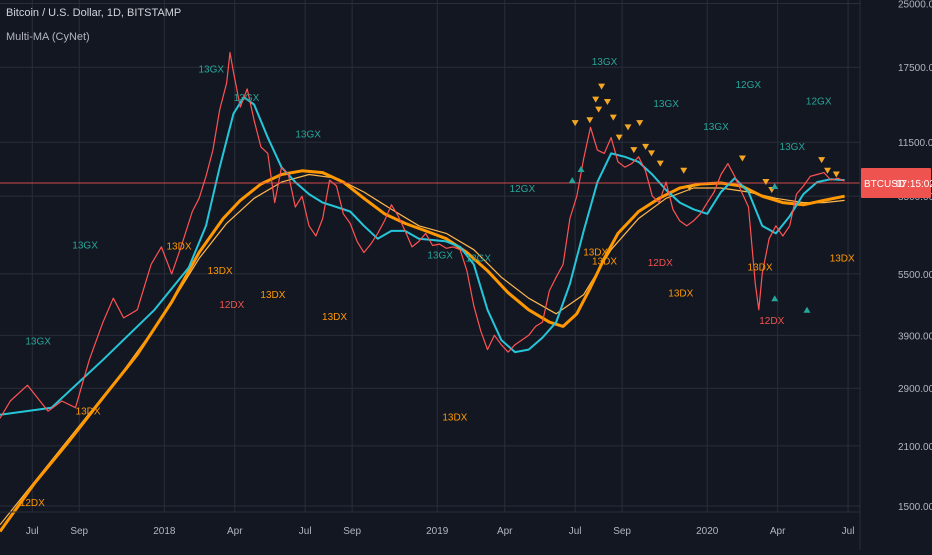  What do you see at coordinates (896, 275) in the screenshot?
I see `price-axis-panel` at bounding box center [896, 275].